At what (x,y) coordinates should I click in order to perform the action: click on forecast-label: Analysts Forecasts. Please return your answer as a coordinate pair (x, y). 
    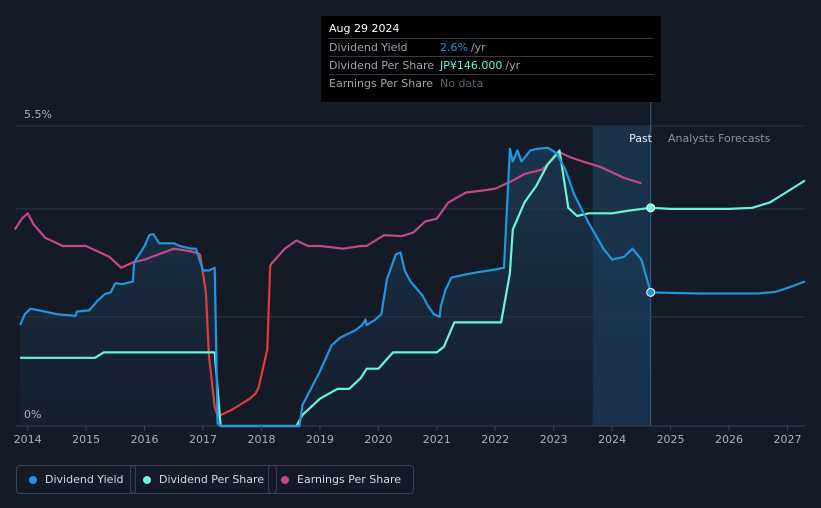
    Looking at the image, I should click on (719, 138).